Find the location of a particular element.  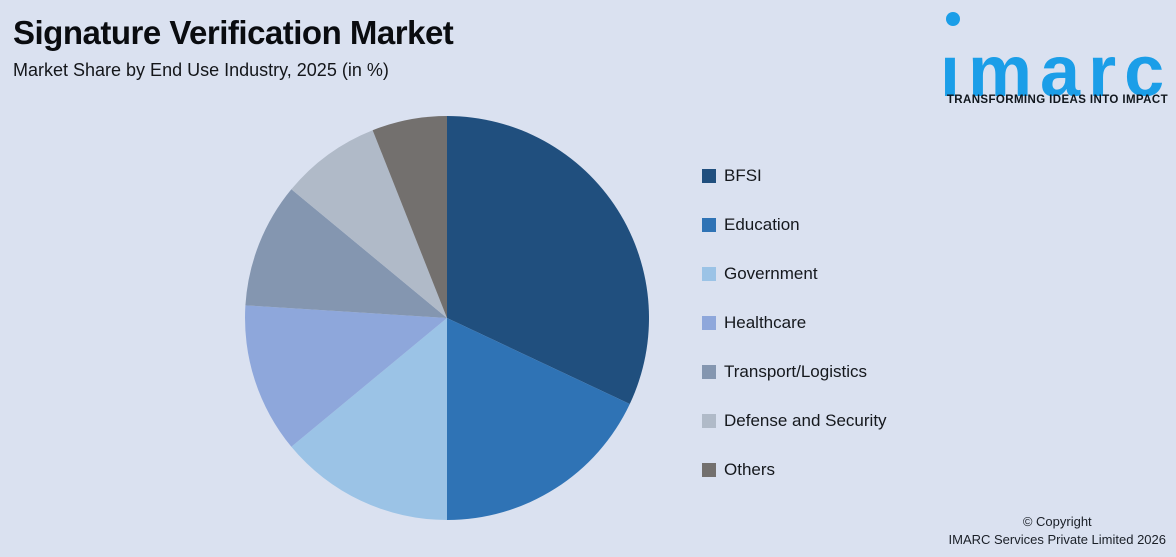

legend-label-bfsi: BFSI is located at coordinates (743, 175).